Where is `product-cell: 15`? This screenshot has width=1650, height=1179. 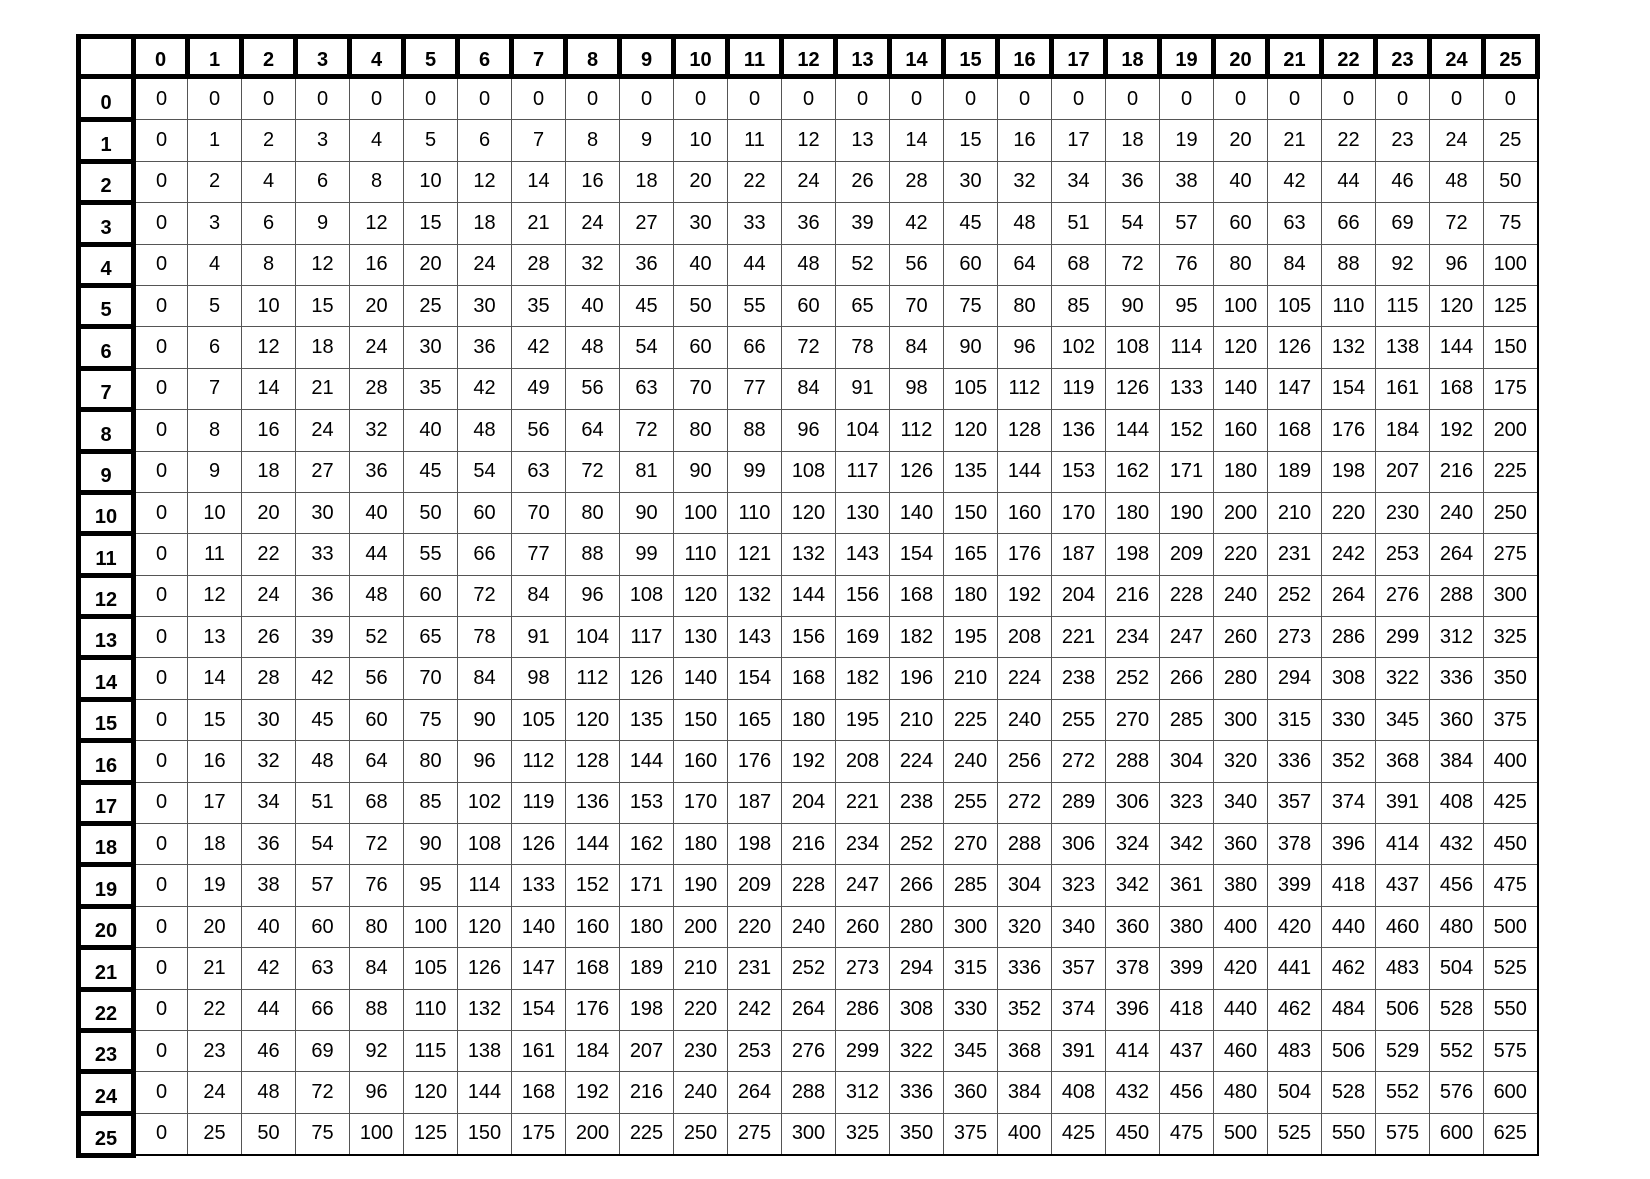 product-cell: 15 is located at coordinates (214, 720).